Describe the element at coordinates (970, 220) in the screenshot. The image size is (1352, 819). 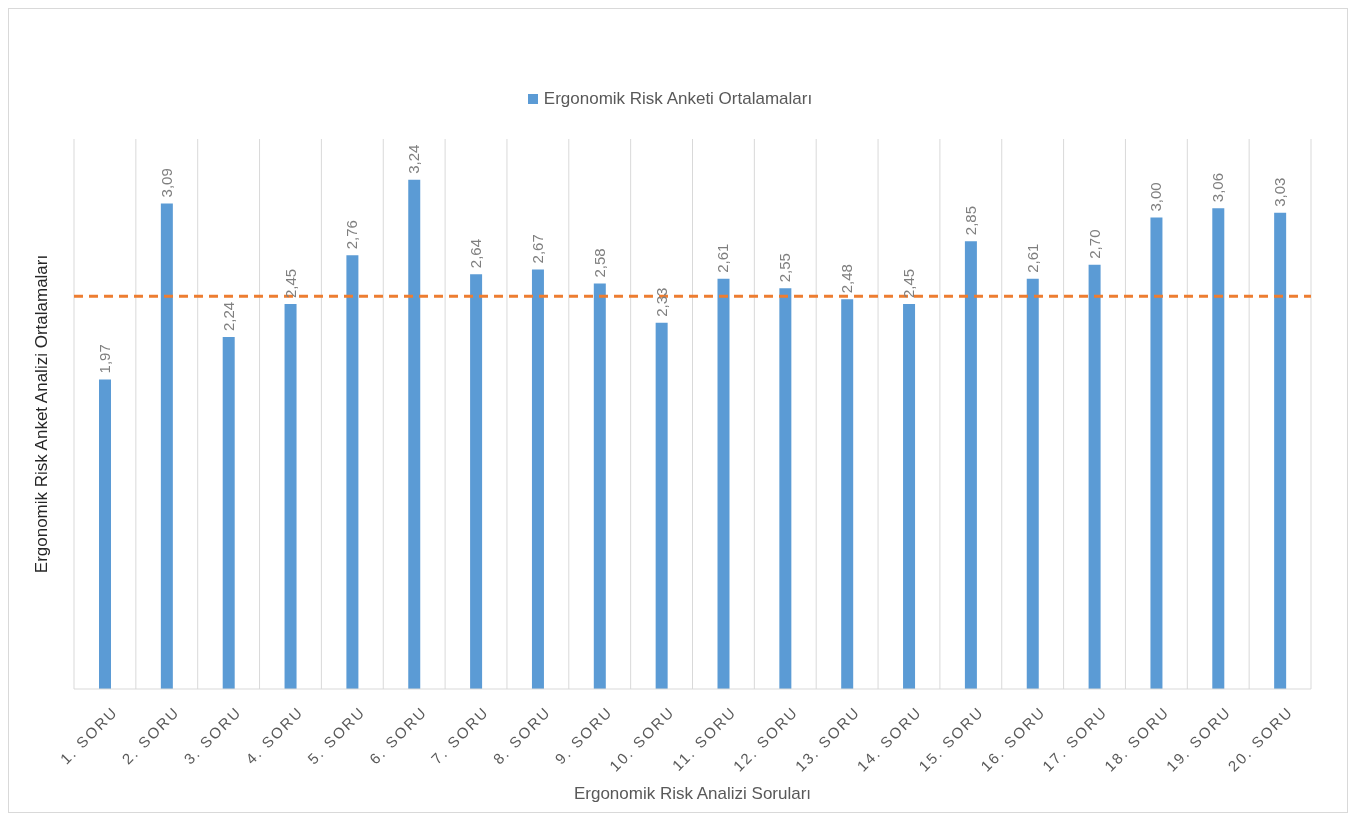
I see `data-label: 2,85` at that location.